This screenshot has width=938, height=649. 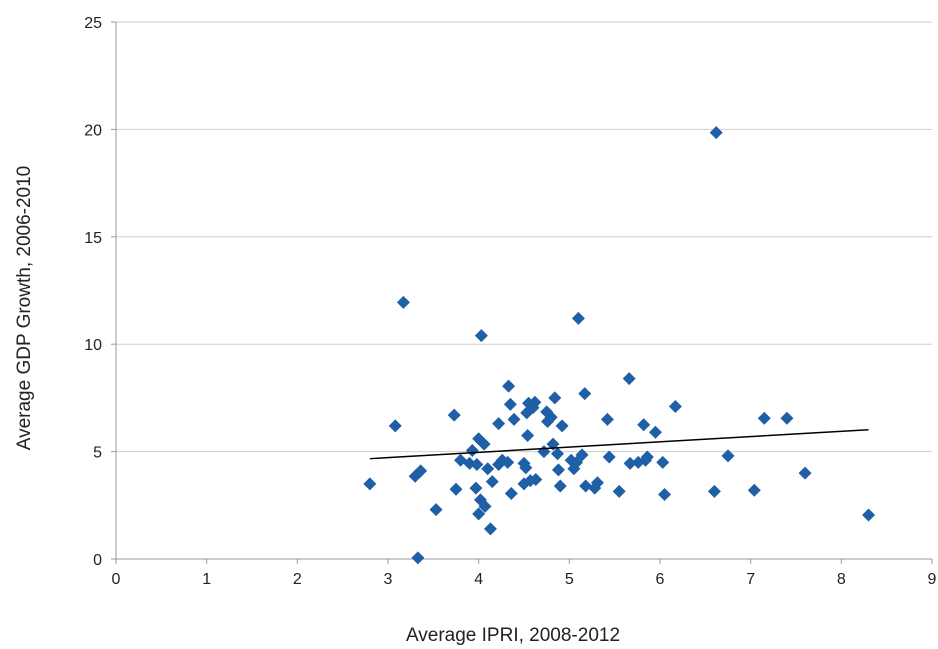 I want to click on x-tick-label: 8, so click(x=841, y=579).